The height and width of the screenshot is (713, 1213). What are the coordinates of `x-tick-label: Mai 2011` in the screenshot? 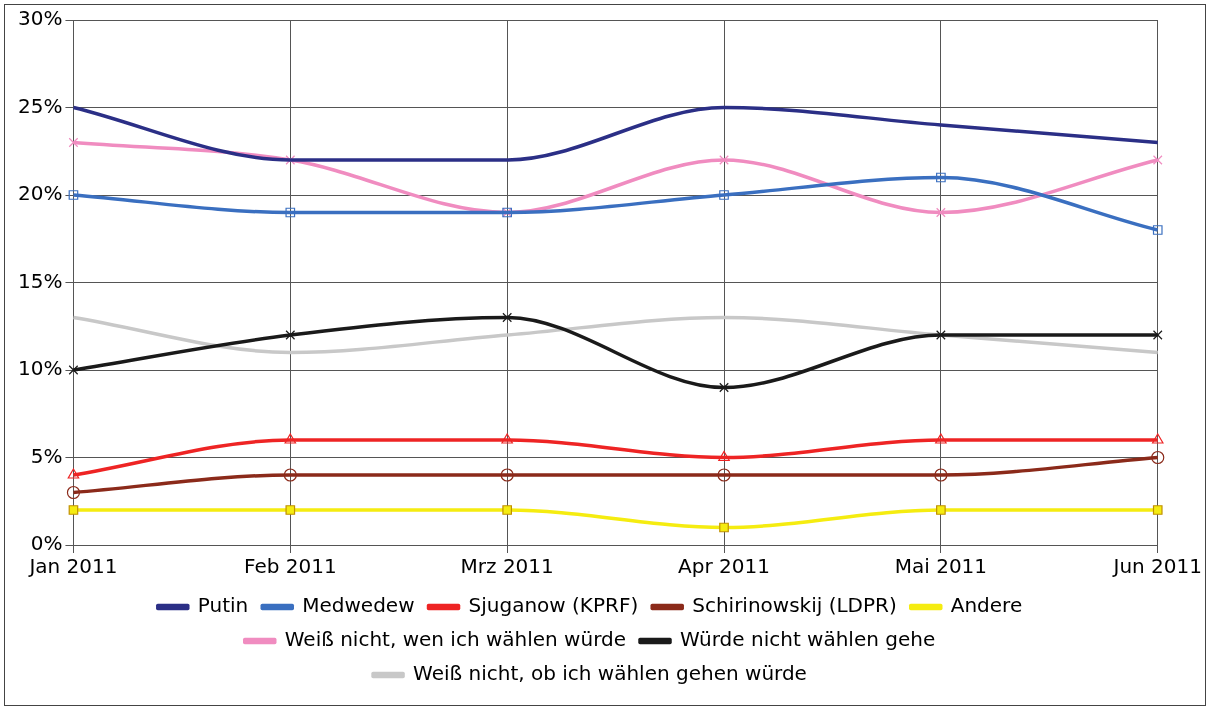 It's located at (941, 566).